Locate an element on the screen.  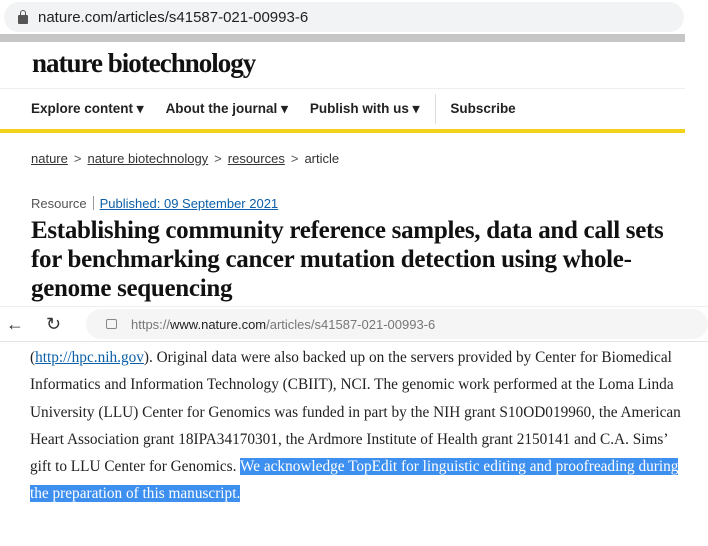
nav-label: Explore content is located at coordinates (82, 108).